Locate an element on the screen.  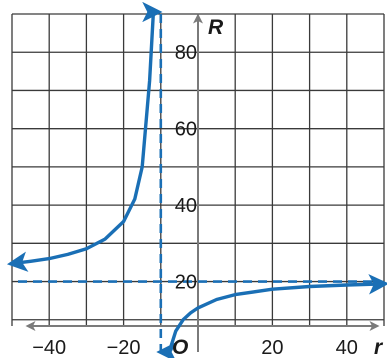
y-tick-label: 60 is located at coordinates (186, 130).